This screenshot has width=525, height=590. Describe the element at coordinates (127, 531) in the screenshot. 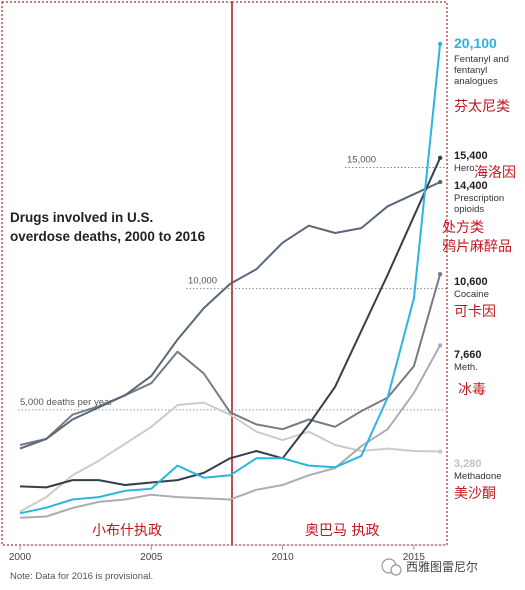

I see `bush-era-label: 小布什执政` at that location.